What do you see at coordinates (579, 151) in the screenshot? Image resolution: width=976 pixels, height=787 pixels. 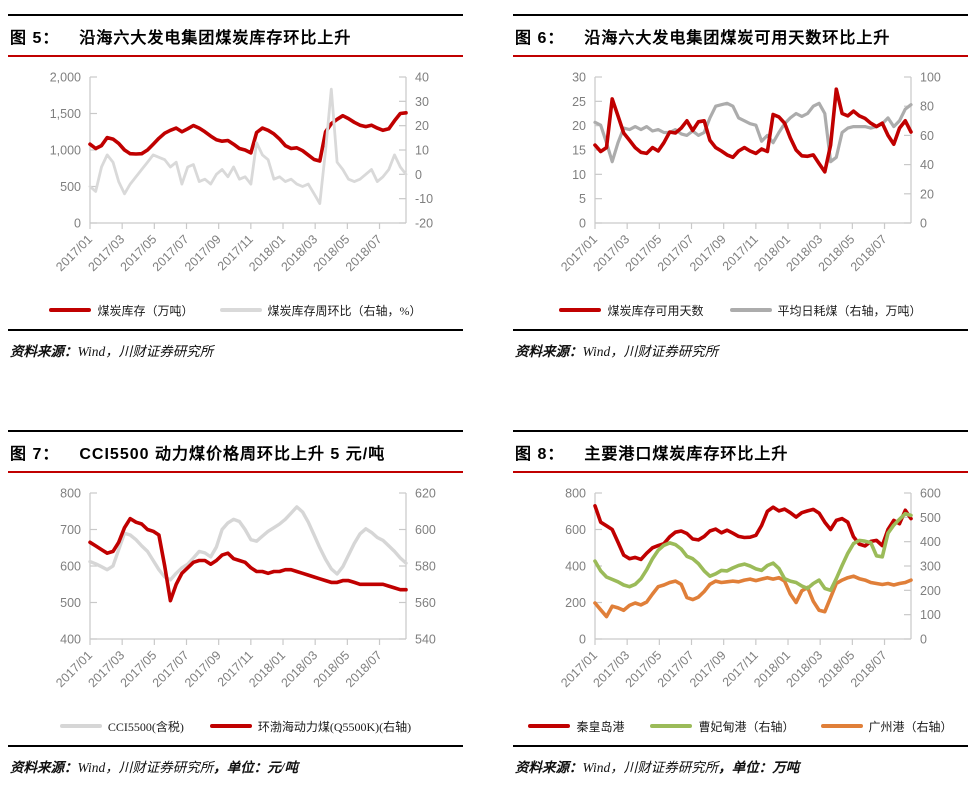 I see `axis-tick-label: 15` at bounding box center [579, 151].